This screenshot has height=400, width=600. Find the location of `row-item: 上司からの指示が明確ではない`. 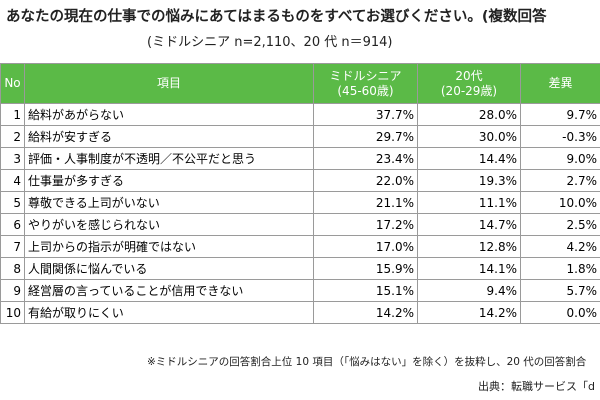

row-item: 上司からの指示が明確ではない is located at coordinates (169, 246).